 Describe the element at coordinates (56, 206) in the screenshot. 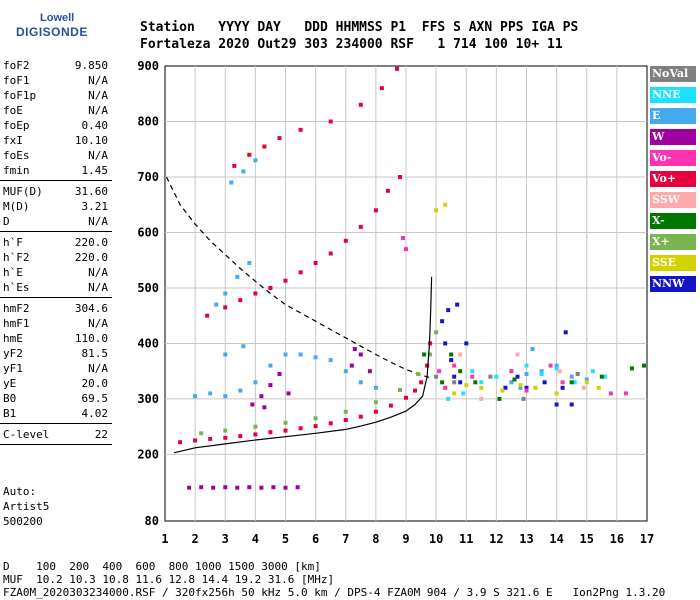

I see `param-row: M(D) 3.21` at that location.